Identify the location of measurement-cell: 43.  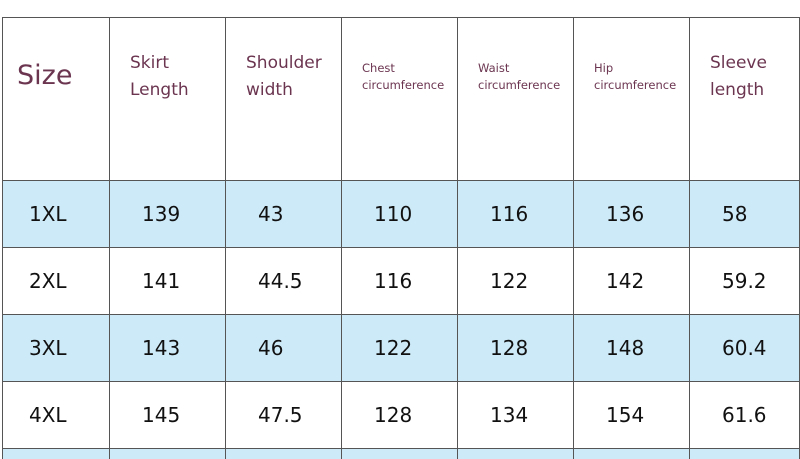
(284, 214).